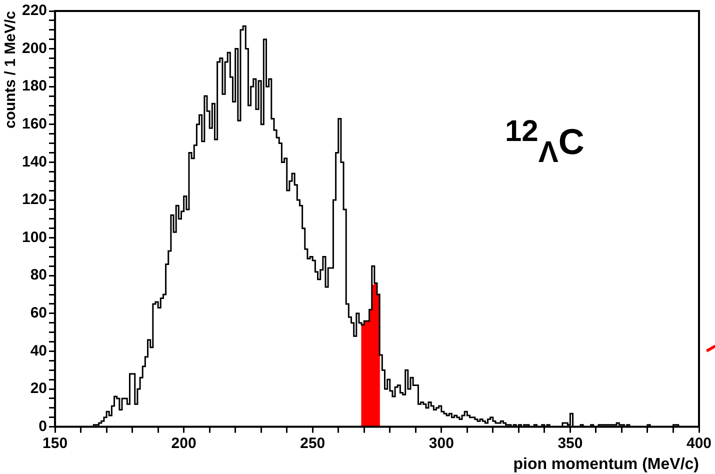 This screenshot has width=715, height=474. I want to click on y-tick-label: 20, so click(39, 389).